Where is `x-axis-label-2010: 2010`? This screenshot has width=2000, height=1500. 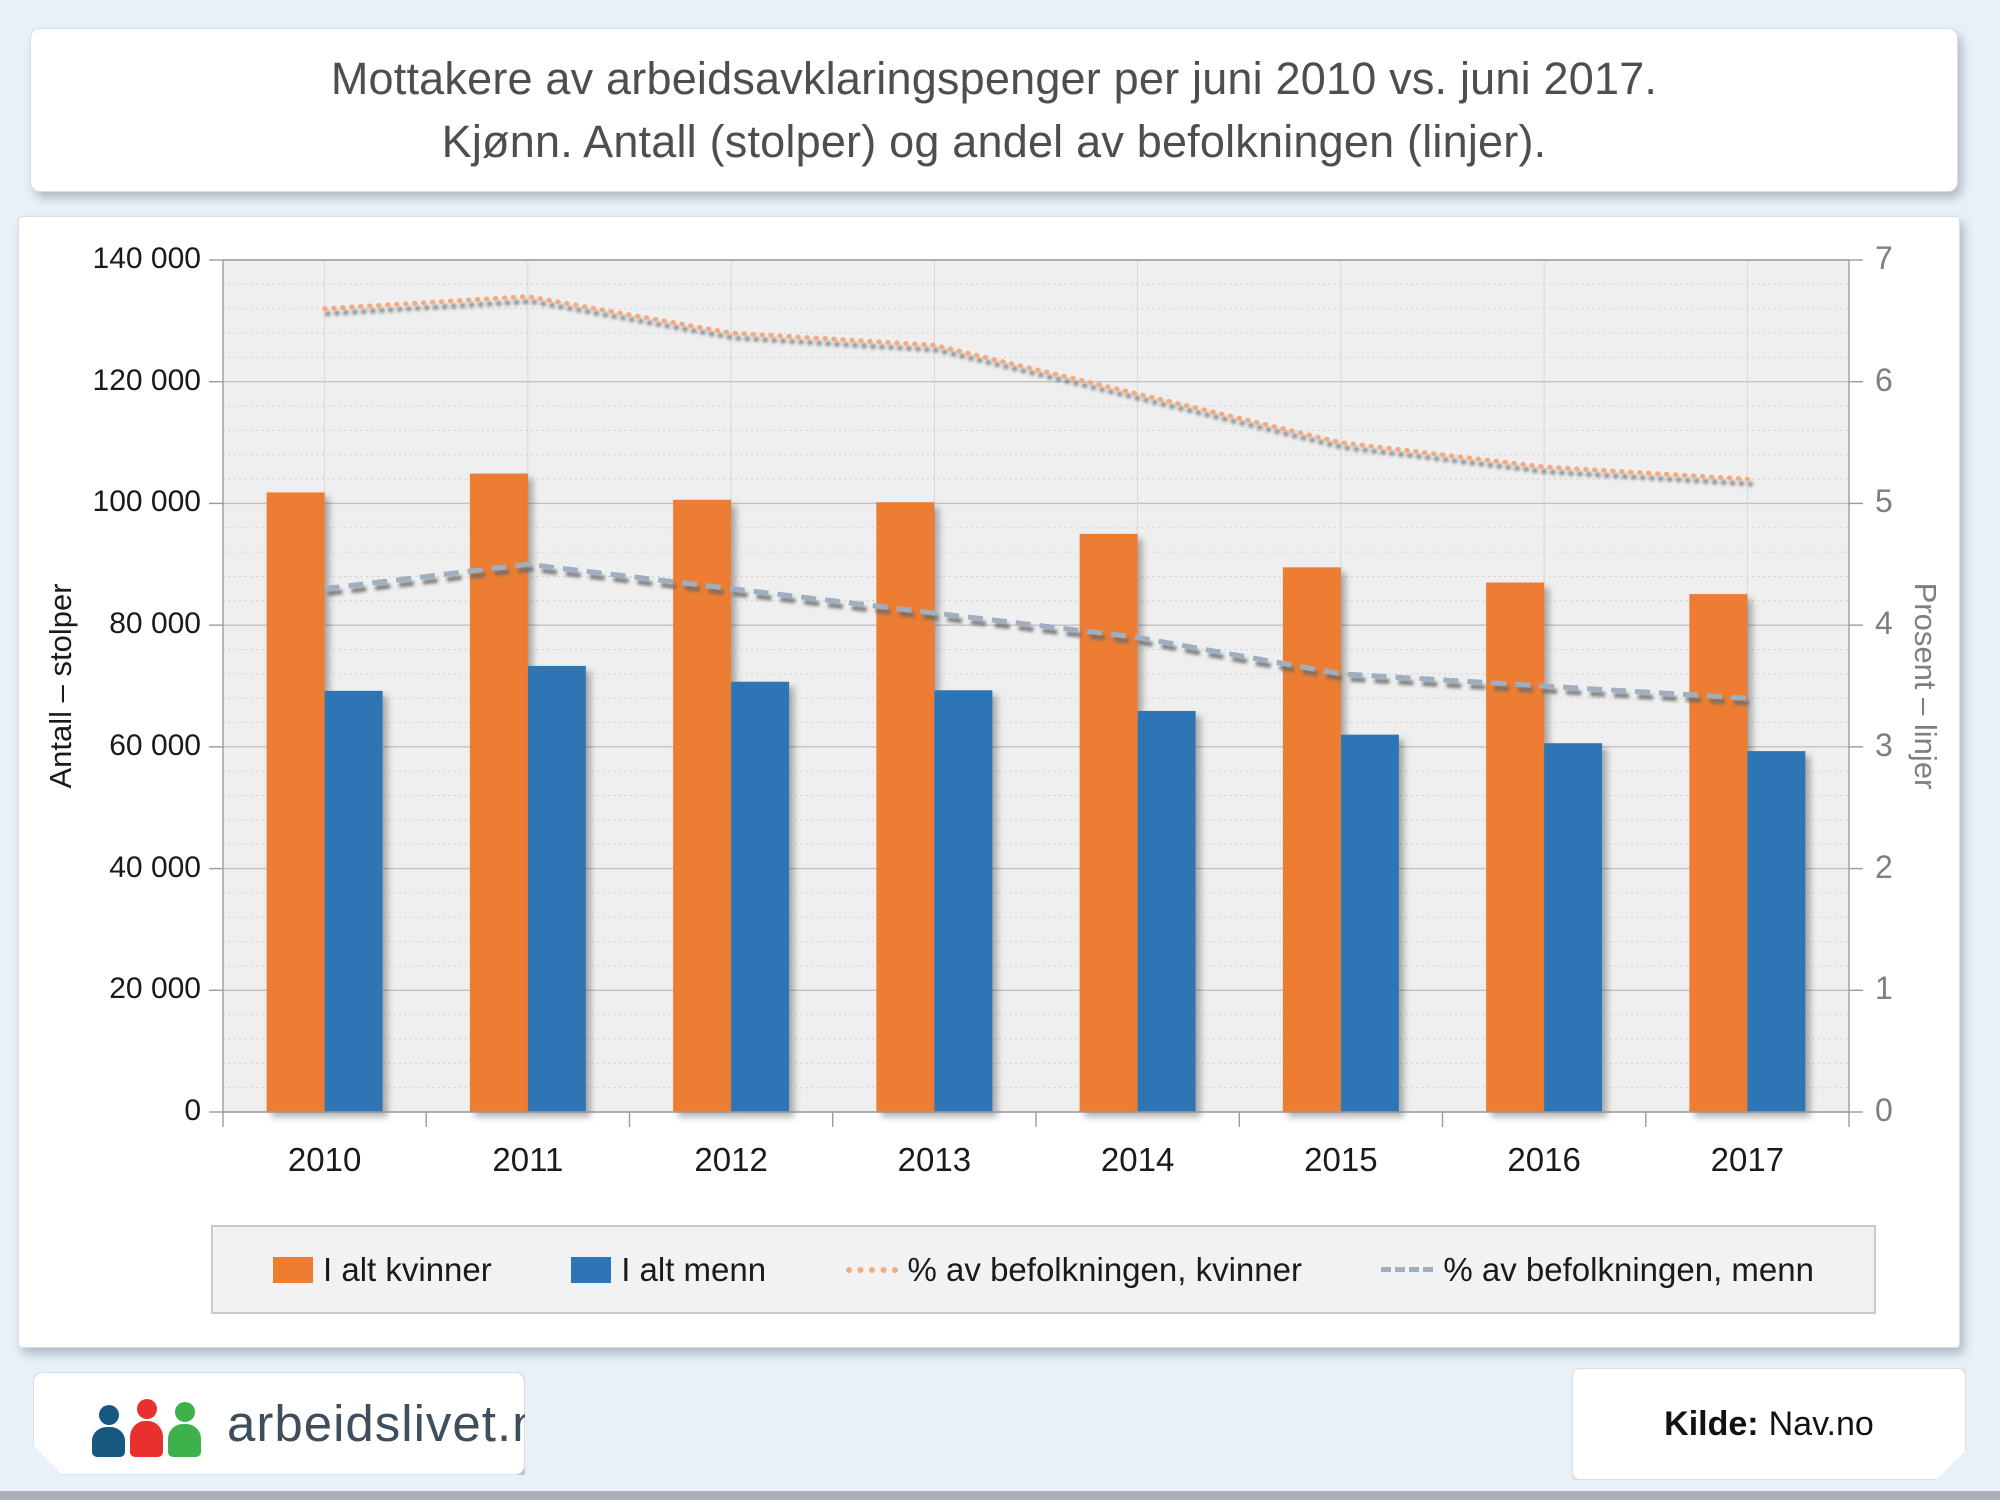
x-axis-label-2010: 2010 is located at coordinates (324, 1159).